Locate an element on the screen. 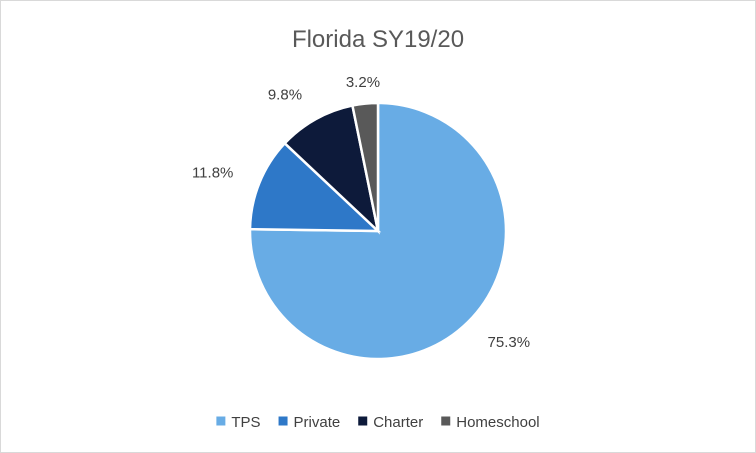 This screenshot has height=453, width=756. legend-swatch-charter is located at coordinates (363, 421).